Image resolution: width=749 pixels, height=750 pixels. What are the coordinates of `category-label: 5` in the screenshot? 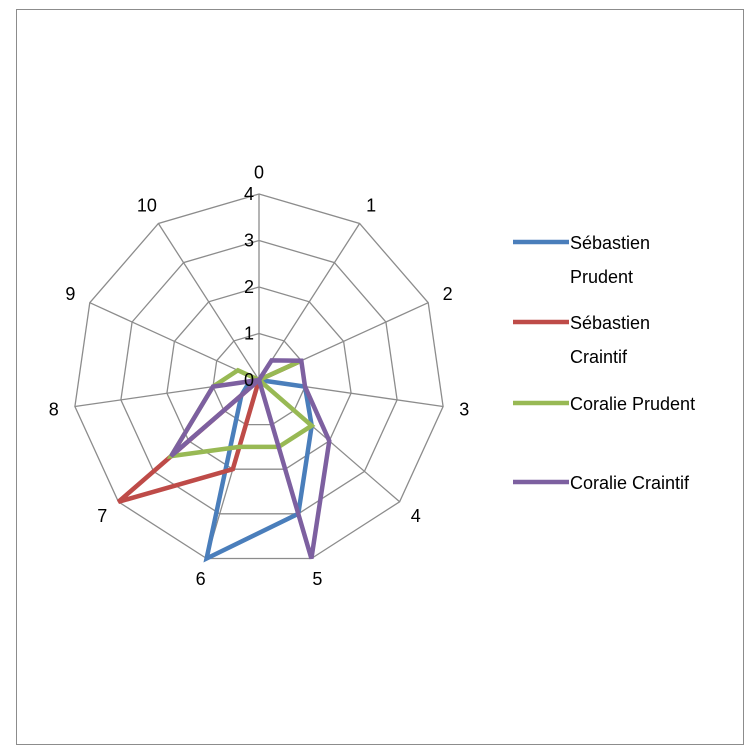 It's located at (317, 579).